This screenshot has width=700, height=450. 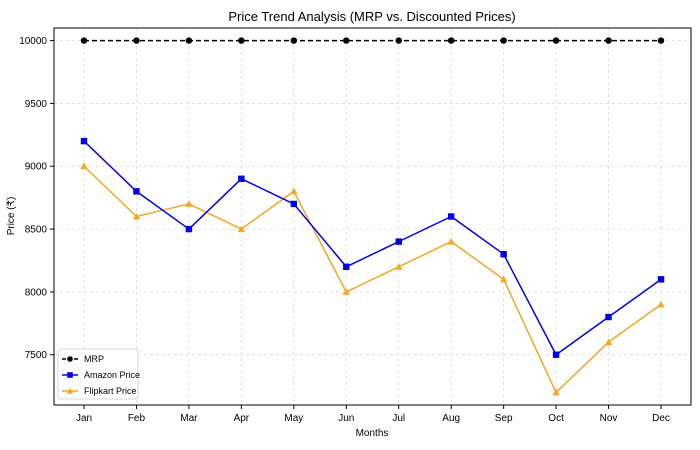 I want to click on legend-item-amazon-price: Amazon Price, so click(x=101, y=375).